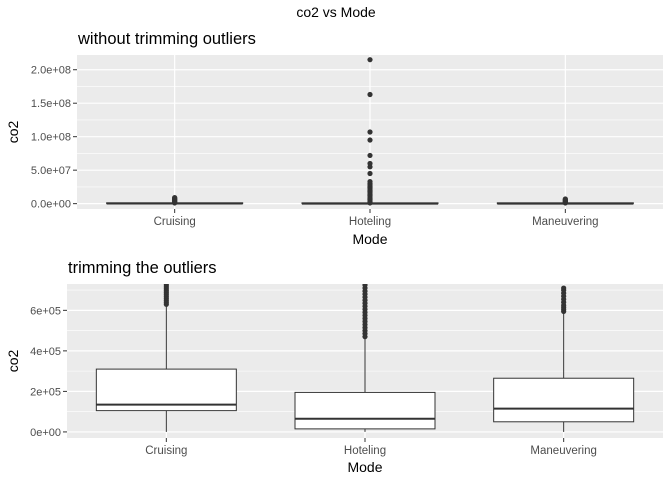 The image size is (672, 480). I want to click on y-tick-label: 1.5e+08, so click(51, 104).